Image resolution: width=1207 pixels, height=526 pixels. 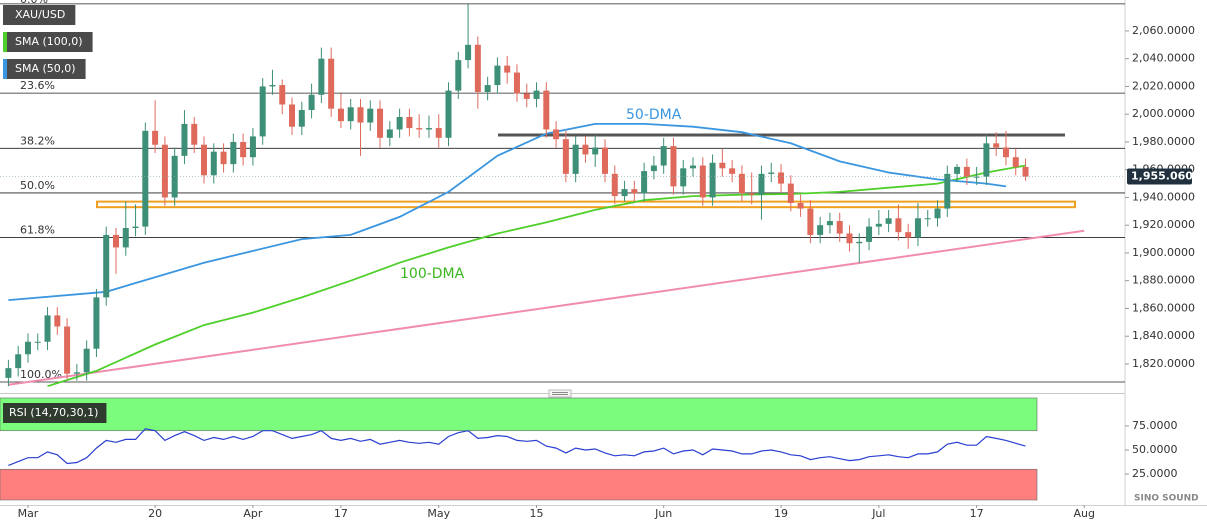 What do you see at coordinates (155, 513) in the screenshot?
I see `x-tick-label: 20` at bounding box center [155, 513].